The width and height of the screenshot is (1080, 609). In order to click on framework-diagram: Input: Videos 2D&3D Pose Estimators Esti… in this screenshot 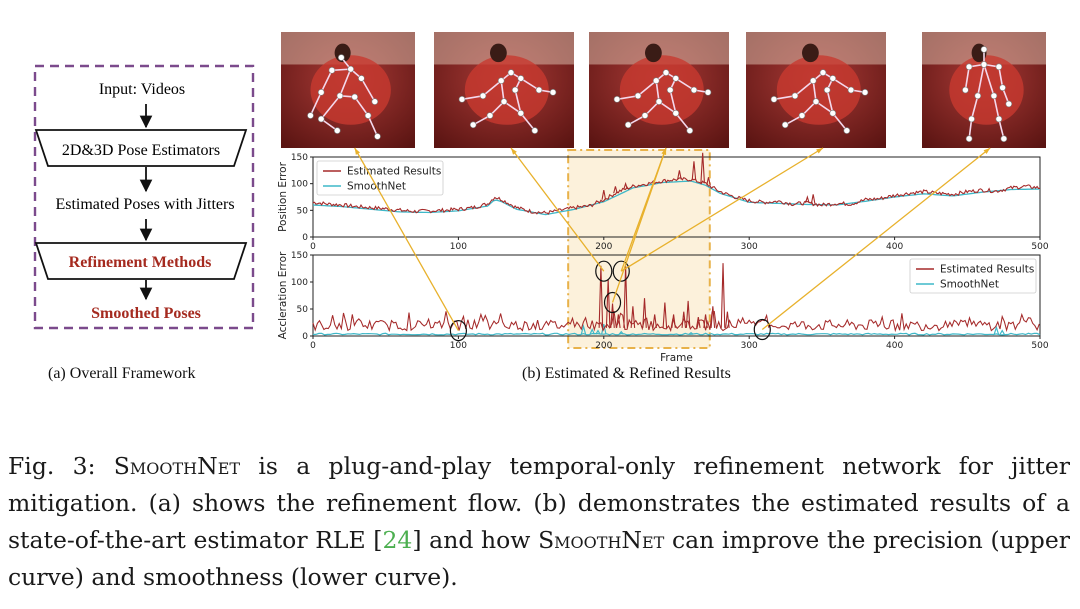, I will do `click(144, 197)`.